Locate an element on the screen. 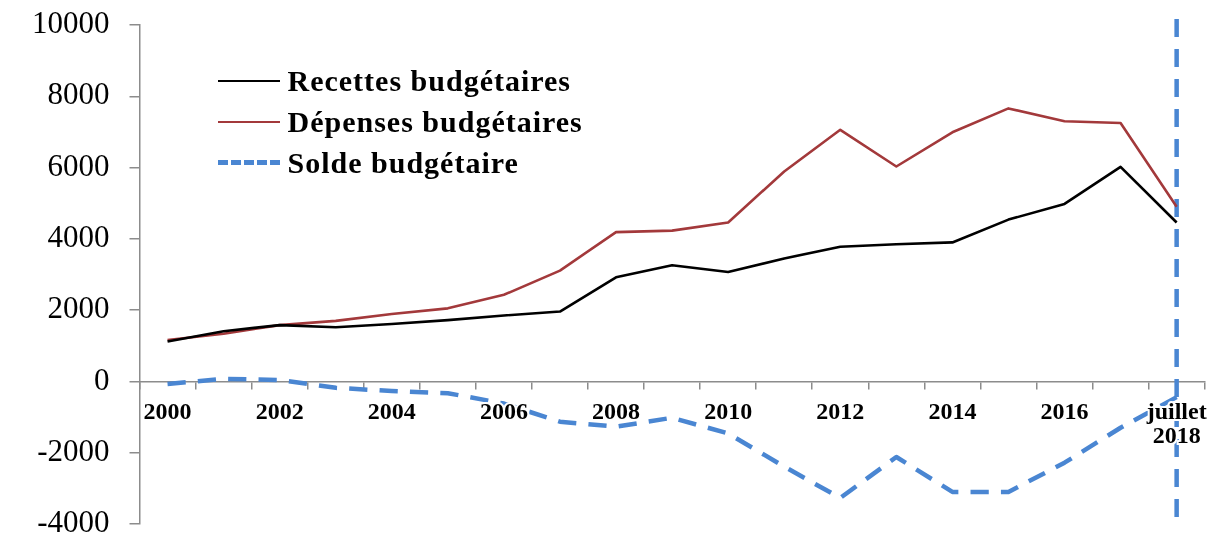 The image size is (1219, 541). x-tick-label: 2004 is located at coordinates (391, 410).